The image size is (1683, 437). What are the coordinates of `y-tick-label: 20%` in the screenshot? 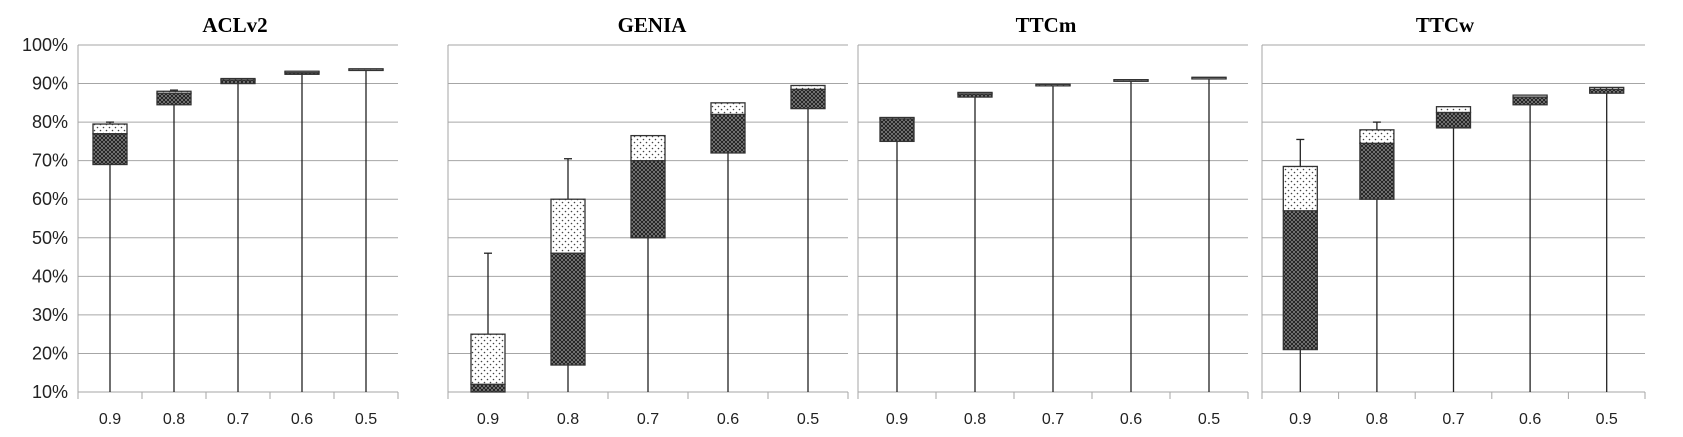 It's located at (50, 353).